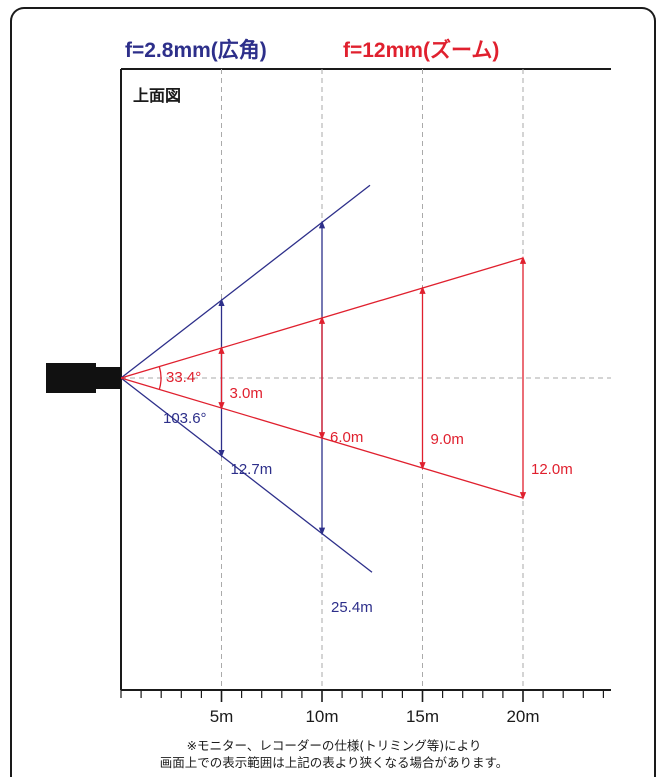  What do you see at coordinates (346, 437) in the screenshot?
I see `zoom-width-label: 6.0m` at bounding box center [346, 437].